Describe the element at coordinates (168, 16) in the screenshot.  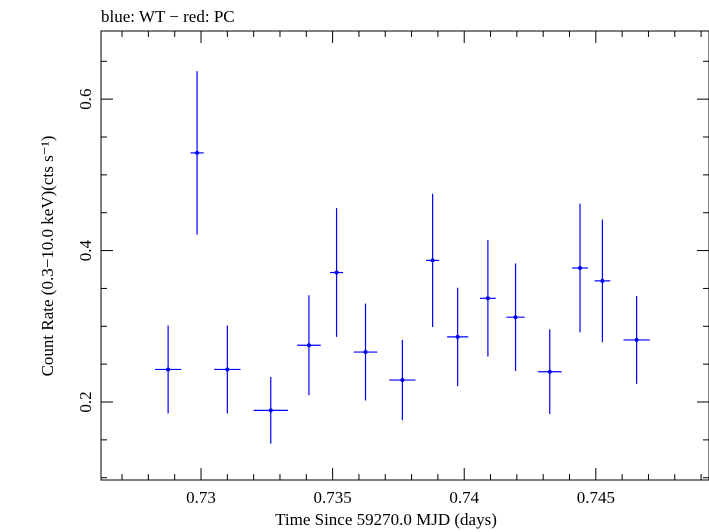
I see `chart-title: blue: WT − red: PC` at that location.